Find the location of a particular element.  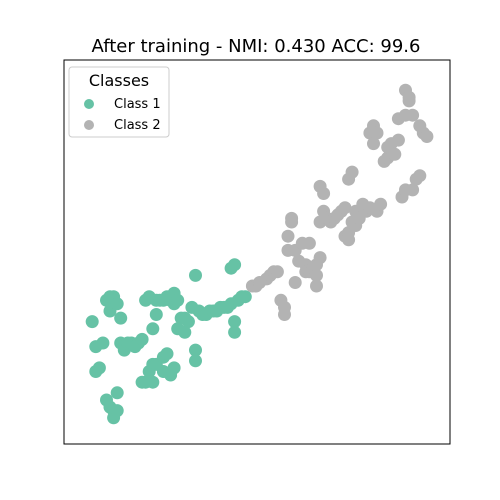

legend-box is located at coordinates (119, 102).